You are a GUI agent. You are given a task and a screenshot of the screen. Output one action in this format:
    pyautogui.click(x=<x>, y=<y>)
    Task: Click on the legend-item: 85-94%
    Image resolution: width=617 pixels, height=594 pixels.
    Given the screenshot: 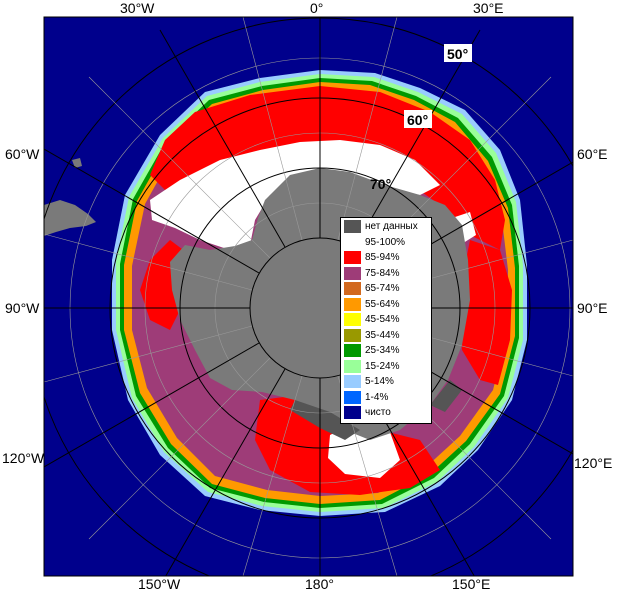 What is the action you would take?
    pyautogui.click(x=386, y=258)
    